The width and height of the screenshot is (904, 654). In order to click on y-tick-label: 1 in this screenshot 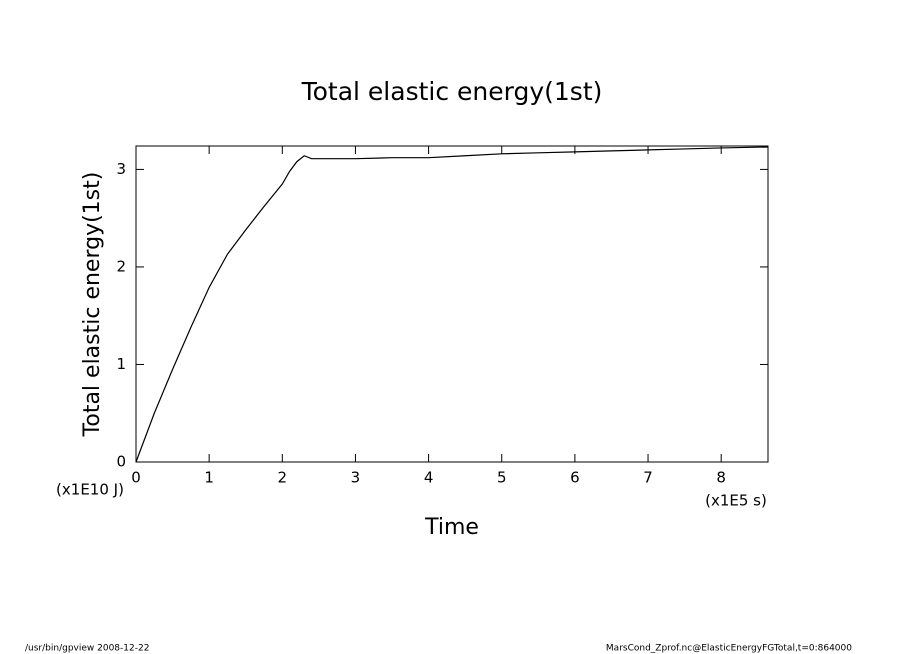, I will do `click(121, 364)`.